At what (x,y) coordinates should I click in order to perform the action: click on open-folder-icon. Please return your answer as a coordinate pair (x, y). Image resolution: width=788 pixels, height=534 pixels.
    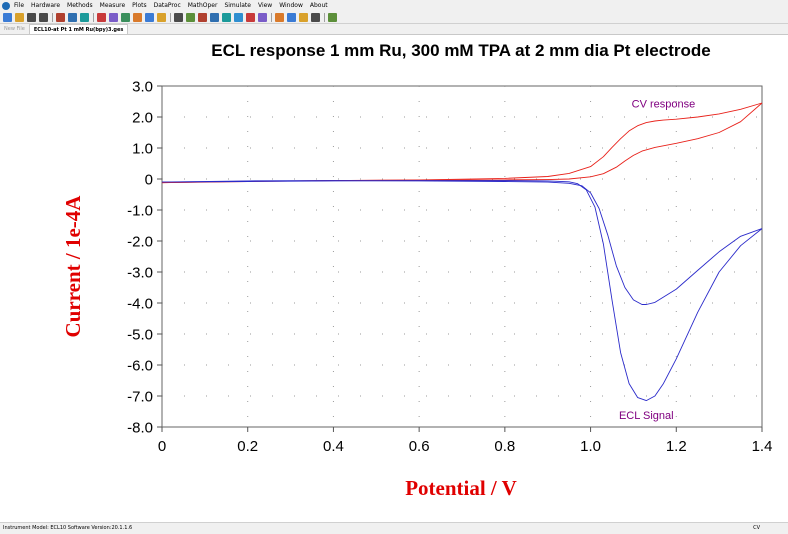
    Looking at the image, I should click on (19, 17).